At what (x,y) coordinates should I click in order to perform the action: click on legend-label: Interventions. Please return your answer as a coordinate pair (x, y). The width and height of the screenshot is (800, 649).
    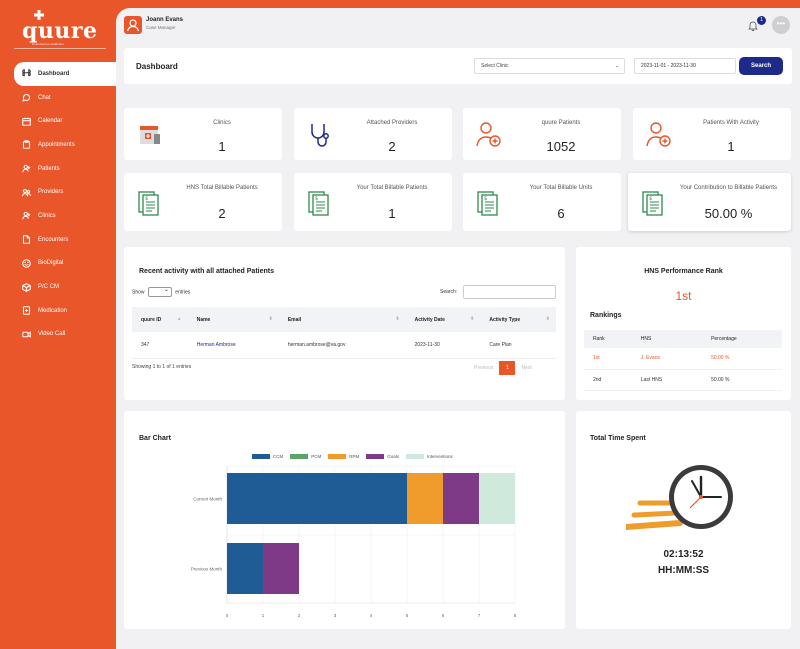
    Looking at the image, I should click on (440, 456).